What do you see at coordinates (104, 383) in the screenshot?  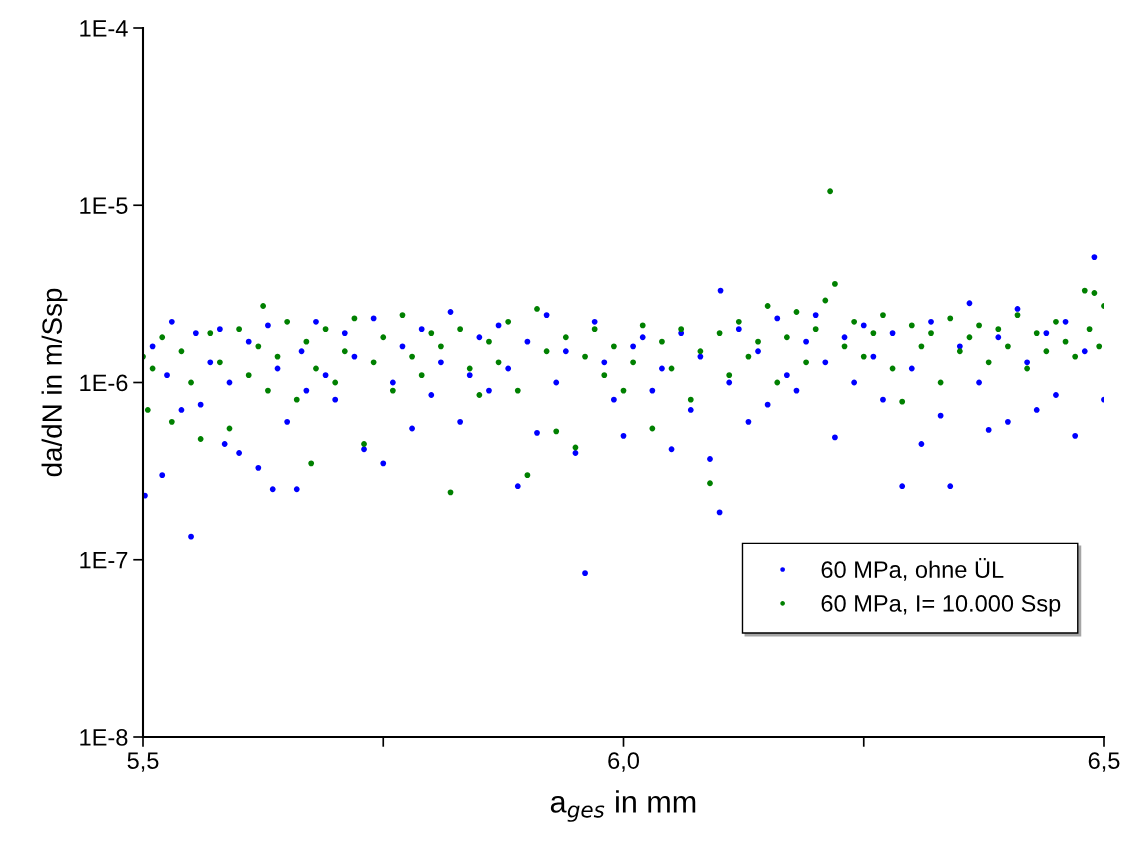 I see `y-tick-label: 1E-6` at bounding box center [104, 383].